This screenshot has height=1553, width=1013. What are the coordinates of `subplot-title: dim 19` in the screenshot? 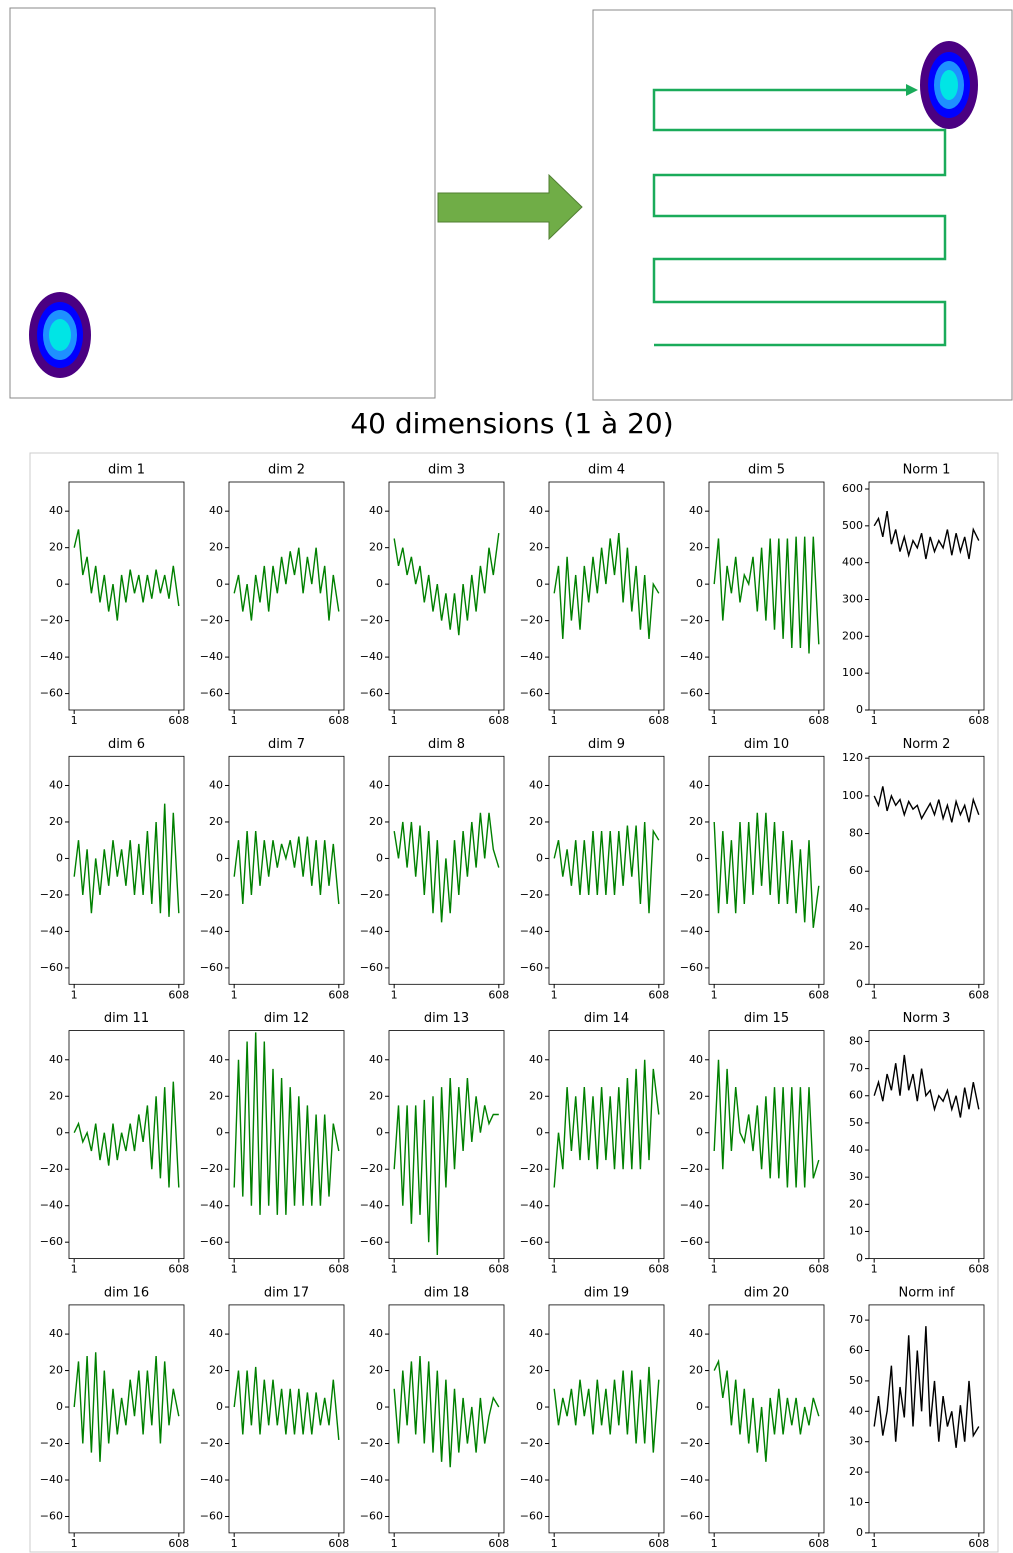 It's located at (606, 1292).